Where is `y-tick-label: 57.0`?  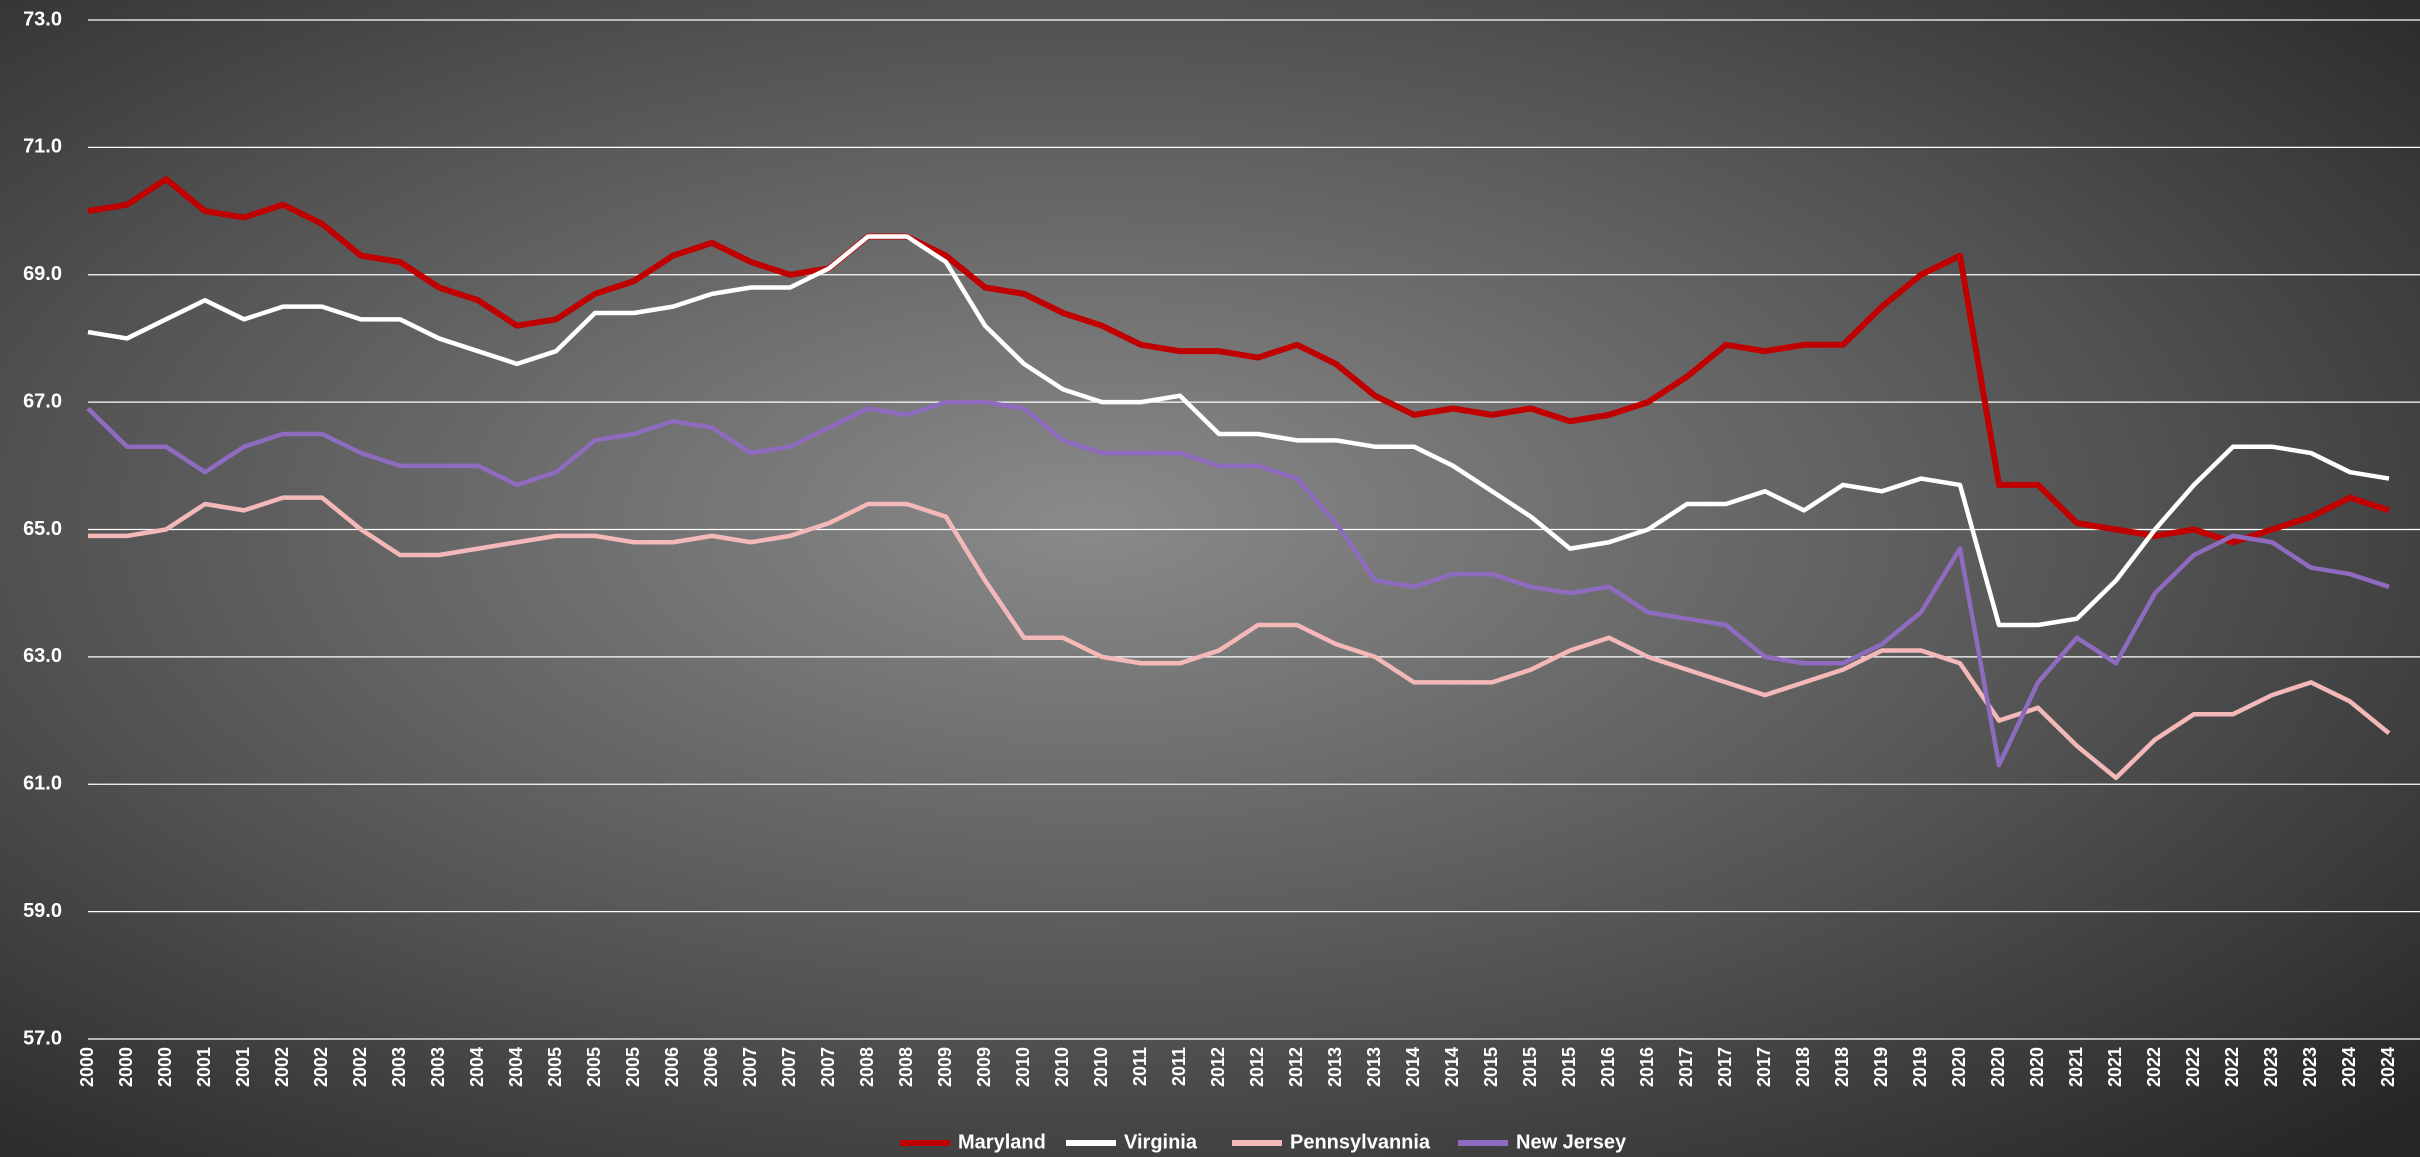 y-tick-label: 57.0 is located at coordinates (42, 1038).